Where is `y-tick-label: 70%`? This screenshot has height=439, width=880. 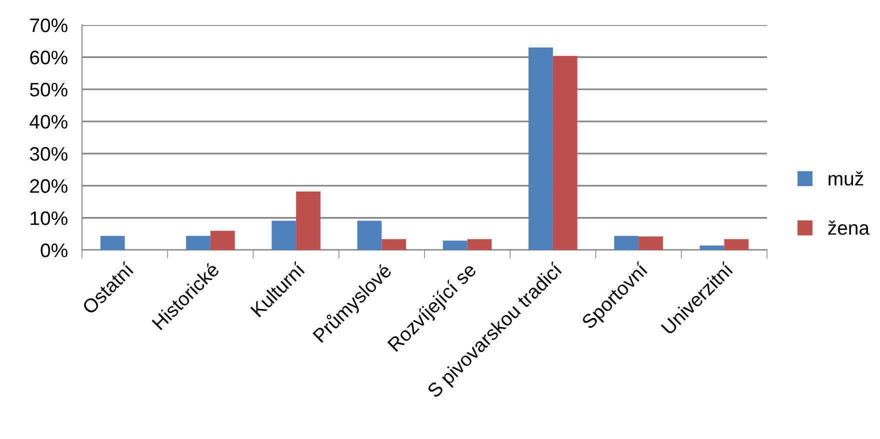 y-tick-label: 70% is located at coordinates (49, 25).